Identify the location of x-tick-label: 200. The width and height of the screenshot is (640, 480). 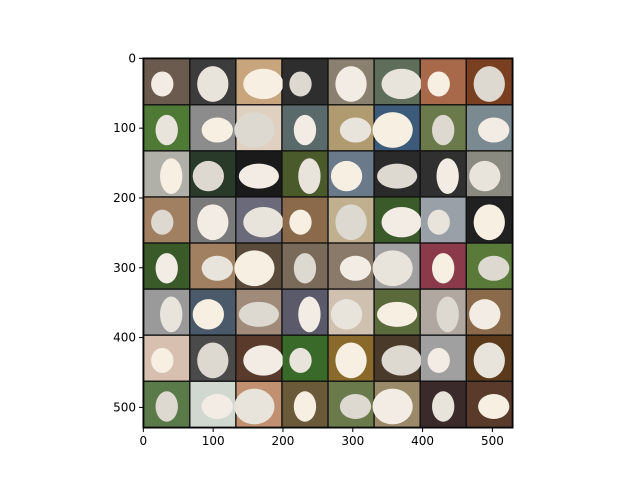
(283, 441).